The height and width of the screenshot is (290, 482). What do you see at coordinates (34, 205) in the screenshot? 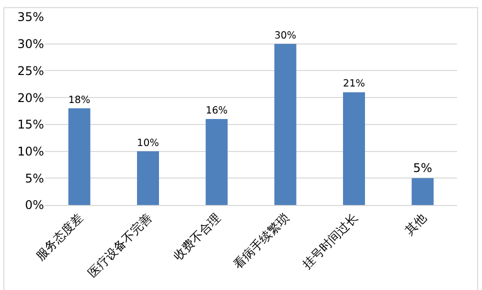
I see `y-tick-label: 0%` at bounding box center [34, 205].